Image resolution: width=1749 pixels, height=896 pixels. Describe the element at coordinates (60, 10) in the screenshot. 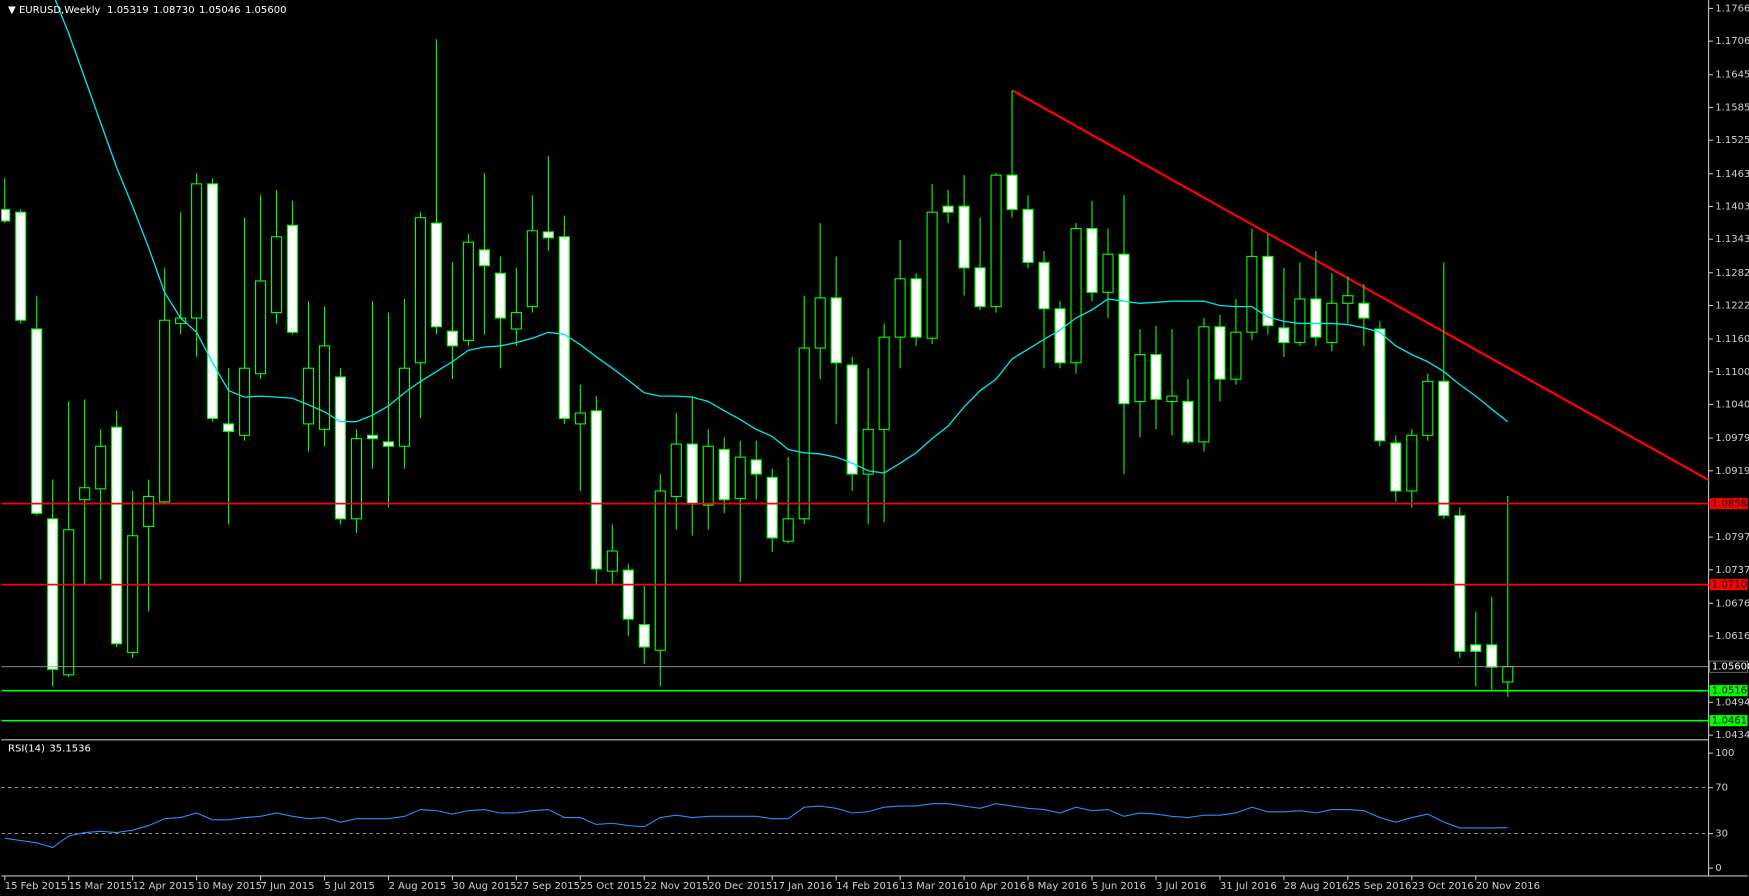

I see `symbol: EURUSD,Weekly` at that location.